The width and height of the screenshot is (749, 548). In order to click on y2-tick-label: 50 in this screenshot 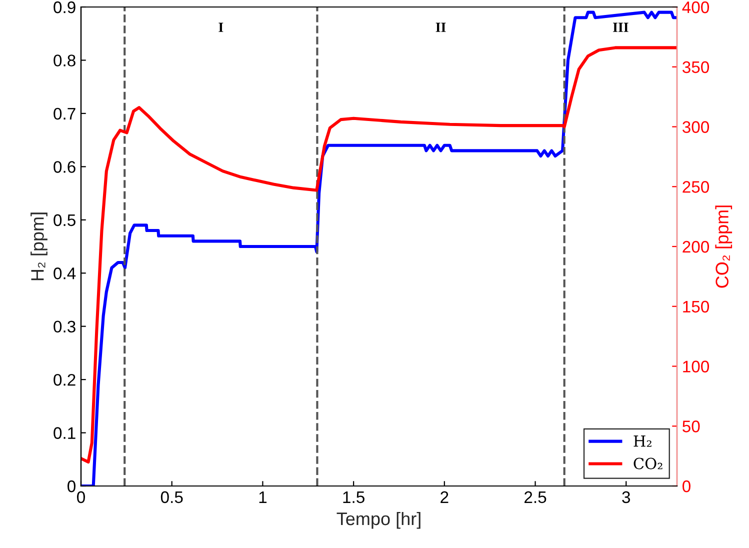, I will do `click(691, 426)`.